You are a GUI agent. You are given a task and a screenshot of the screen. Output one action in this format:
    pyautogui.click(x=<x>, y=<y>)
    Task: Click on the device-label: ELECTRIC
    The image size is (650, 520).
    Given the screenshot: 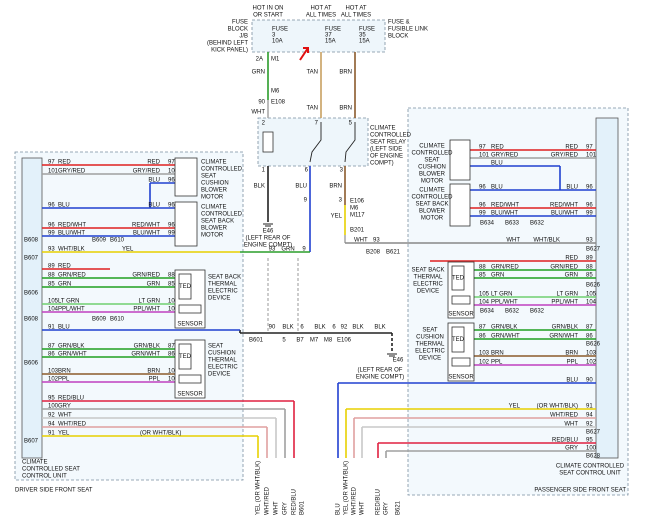 What is the action you would take?
    pyautogui.click(x=223, y=292)
    